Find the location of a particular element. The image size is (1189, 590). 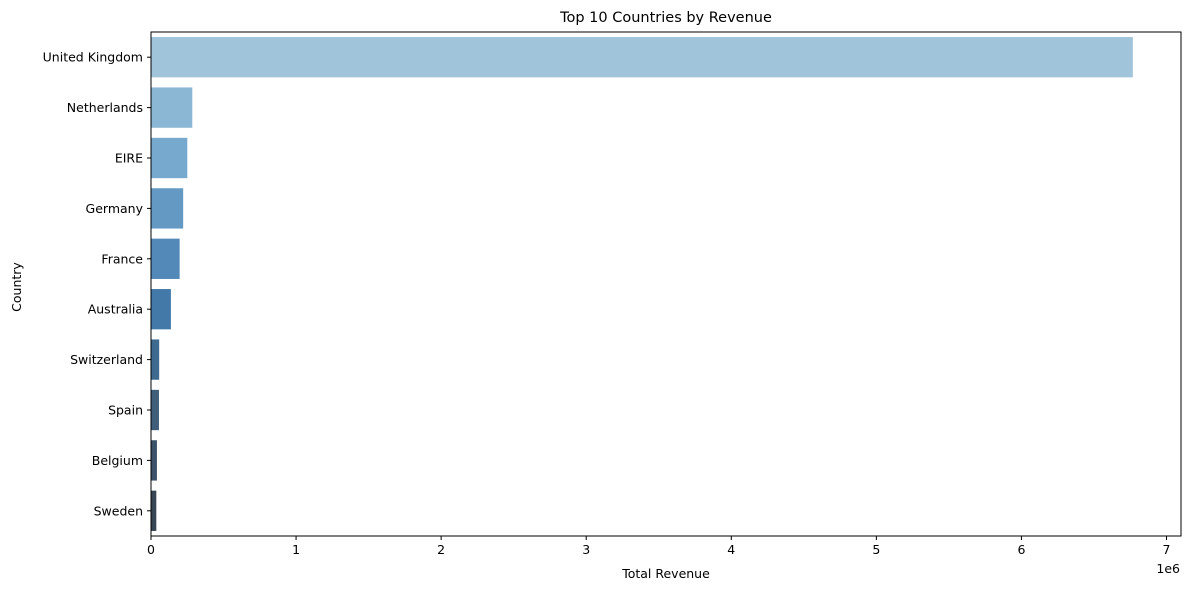

y-axis-title: Country is located at coordinates (16, 287).